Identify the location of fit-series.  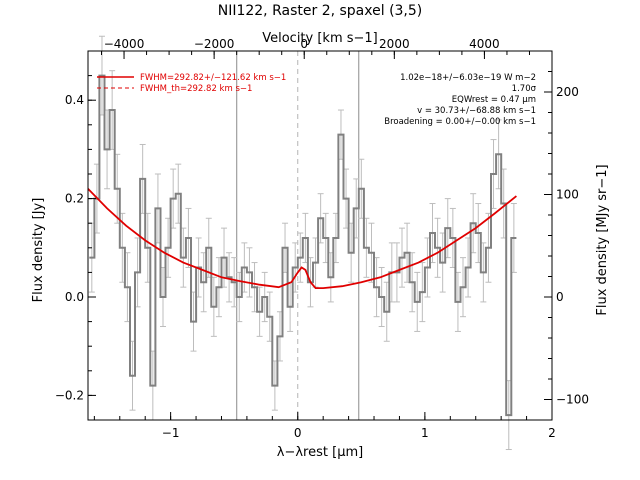
(302, 238).